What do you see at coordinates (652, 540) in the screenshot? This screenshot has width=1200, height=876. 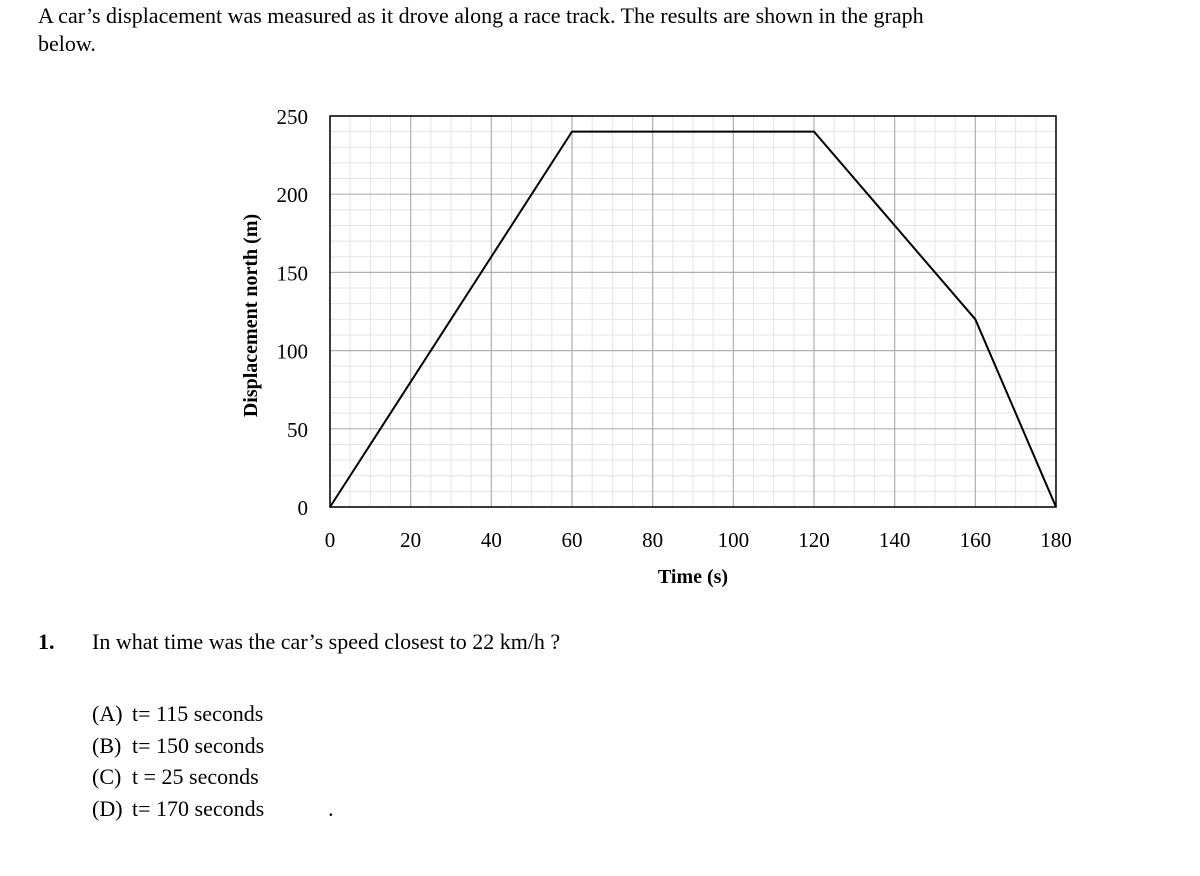 I see `x-tick-label: 80` at bounding box center [652, 540].